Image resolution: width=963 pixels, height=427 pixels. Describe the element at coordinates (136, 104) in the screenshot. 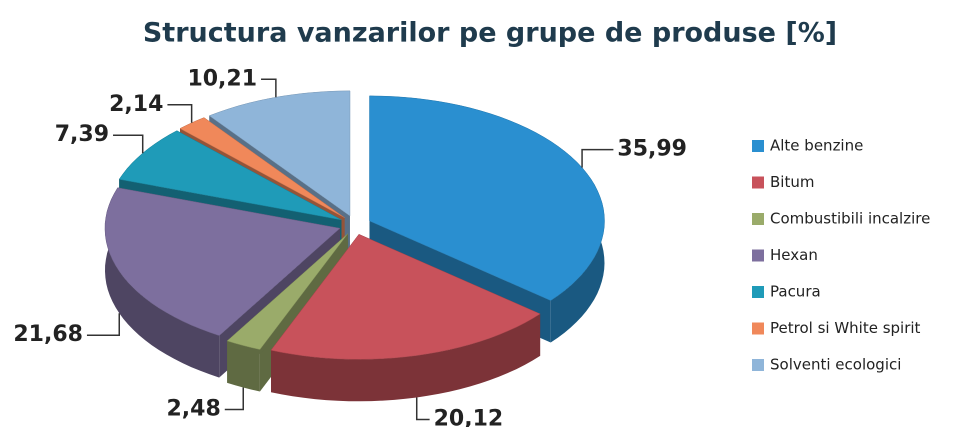

I see `data-label: 2,14` at that location.